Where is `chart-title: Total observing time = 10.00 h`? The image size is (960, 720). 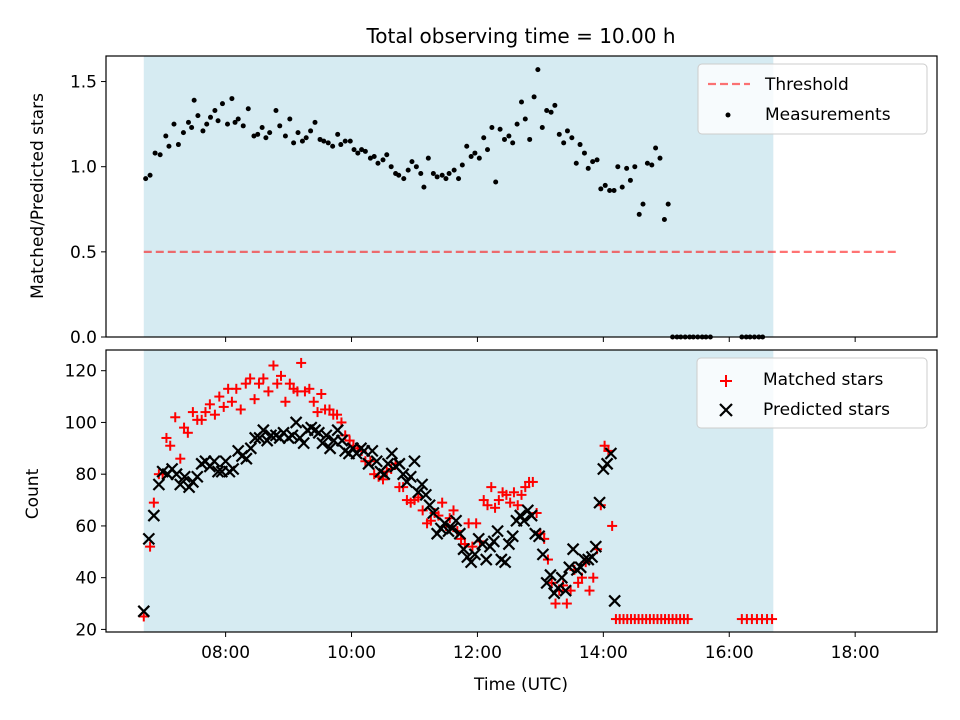
chart-title: Total observing time = 10.00 h is located at coordinates (520, 36).